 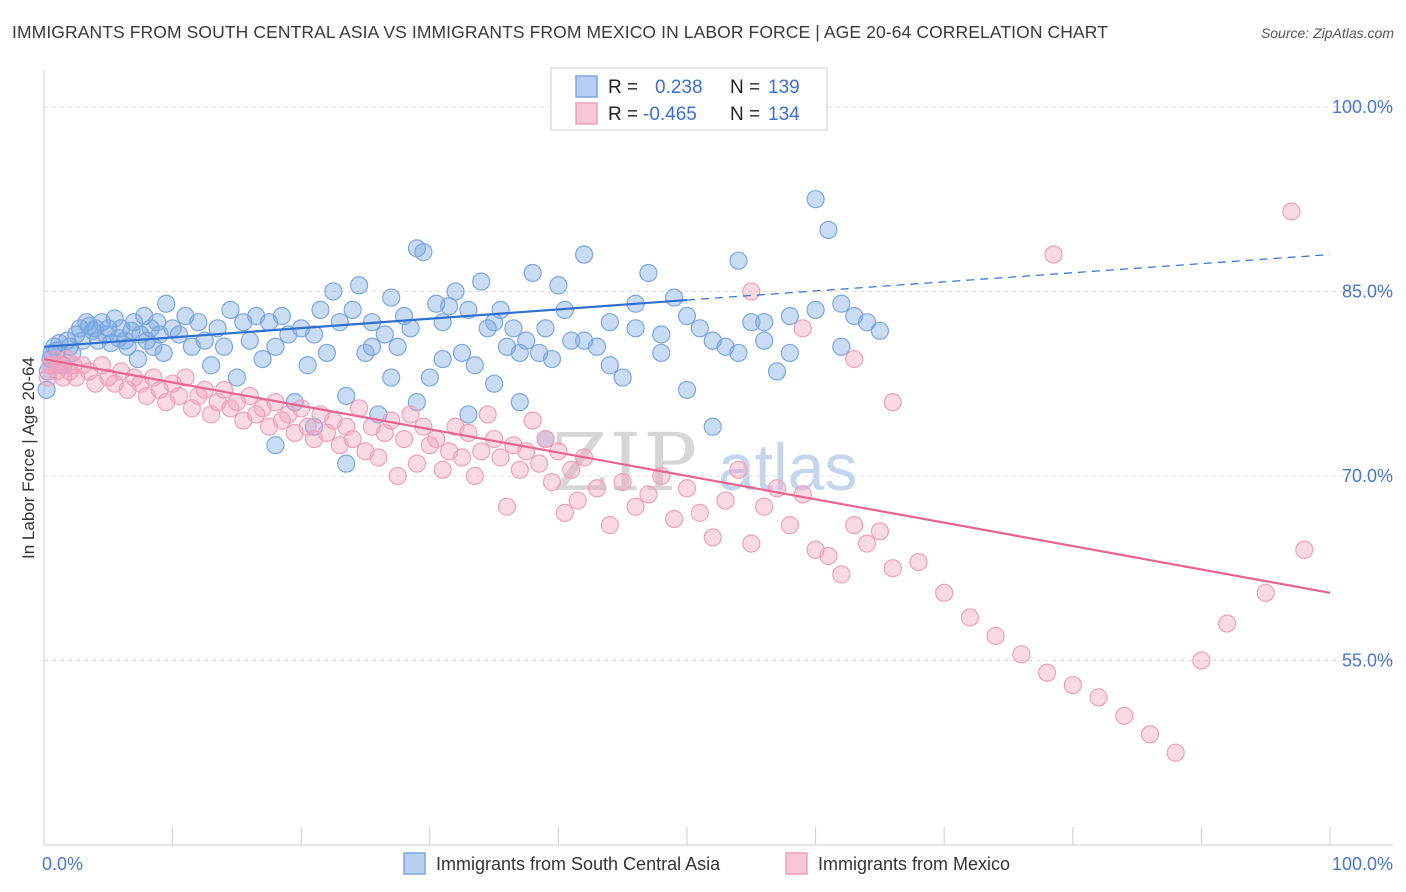 I want to click on legend-swatch-south-central-asia, so click(x=586, y=86).